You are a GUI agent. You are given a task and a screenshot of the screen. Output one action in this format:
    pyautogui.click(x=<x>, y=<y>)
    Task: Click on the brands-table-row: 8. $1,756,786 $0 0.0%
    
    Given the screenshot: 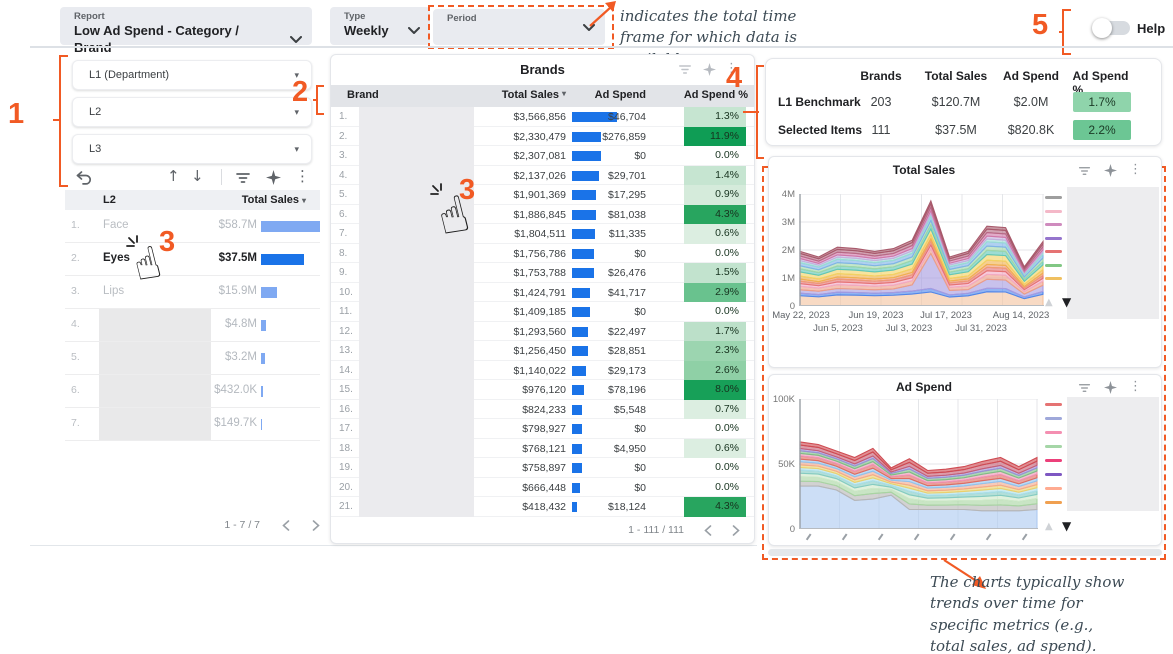 What is the action you would take?
    pyautogui.click(x=542, y=253)
    